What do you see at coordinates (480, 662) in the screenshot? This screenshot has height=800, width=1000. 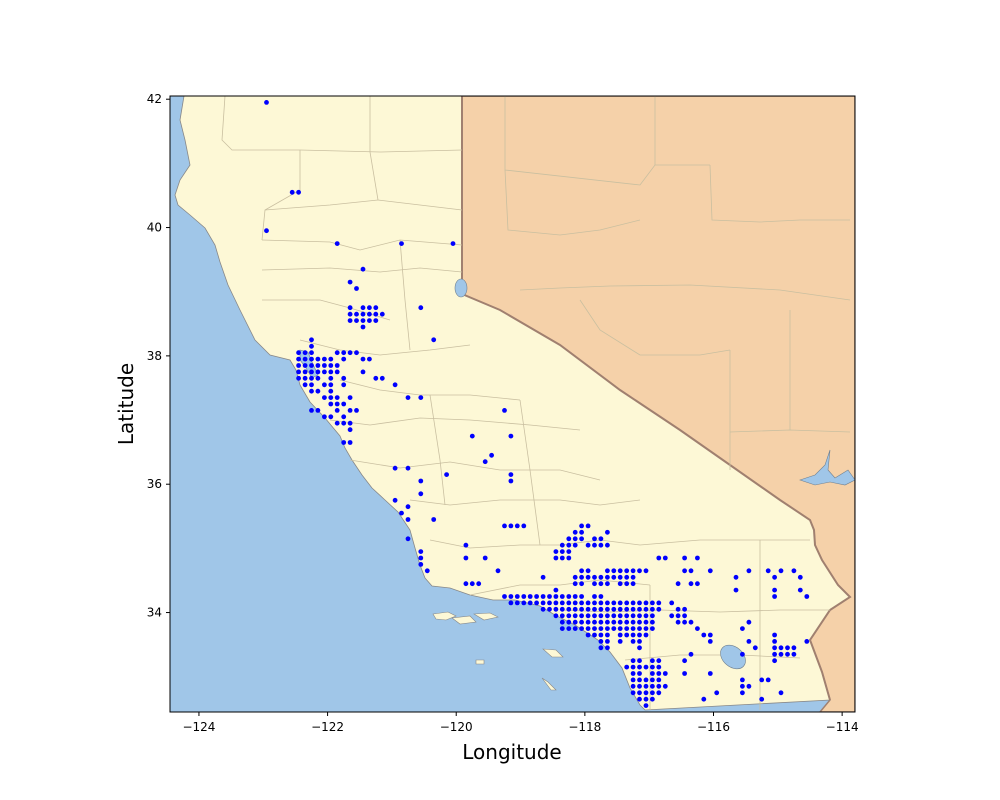 I see `san-nicolas-island` at bounding box center [480, 662].